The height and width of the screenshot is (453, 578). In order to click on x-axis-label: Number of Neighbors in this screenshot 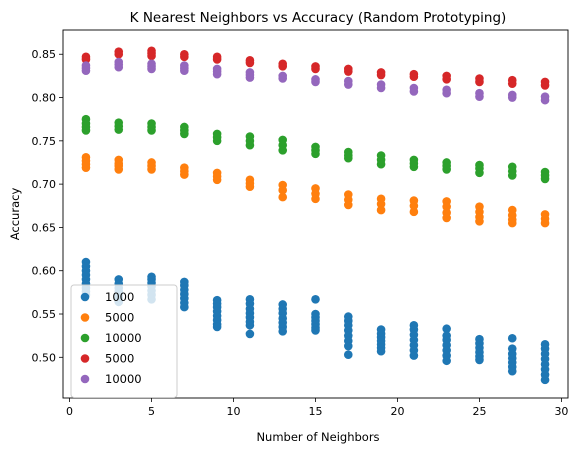, I will do `click(317, 437)`.